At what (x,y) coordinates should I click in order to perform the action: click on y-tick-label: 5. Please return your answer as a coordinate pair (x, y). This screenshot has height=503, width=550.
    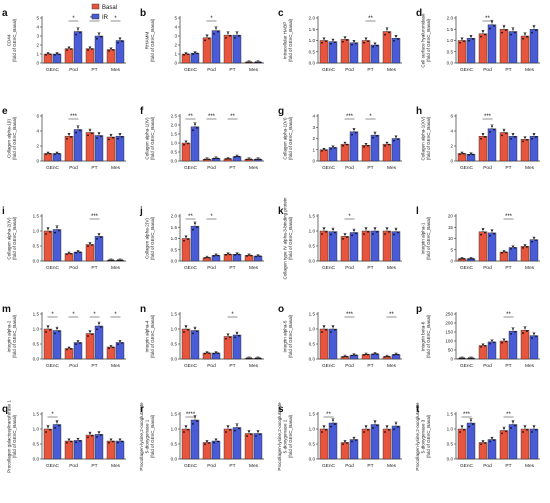
    Looking at the image, I should click on (37, 18).